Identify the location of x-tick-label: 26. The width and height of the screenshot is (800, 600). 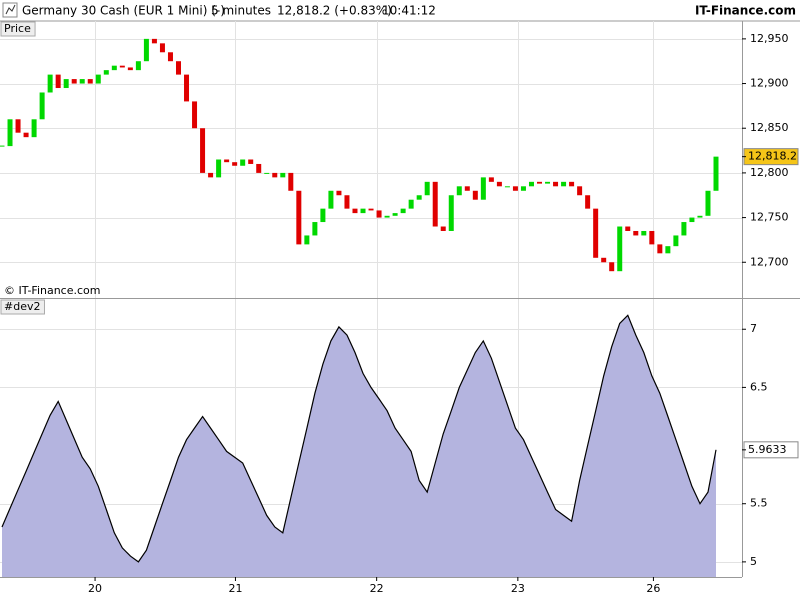
(653, 588).